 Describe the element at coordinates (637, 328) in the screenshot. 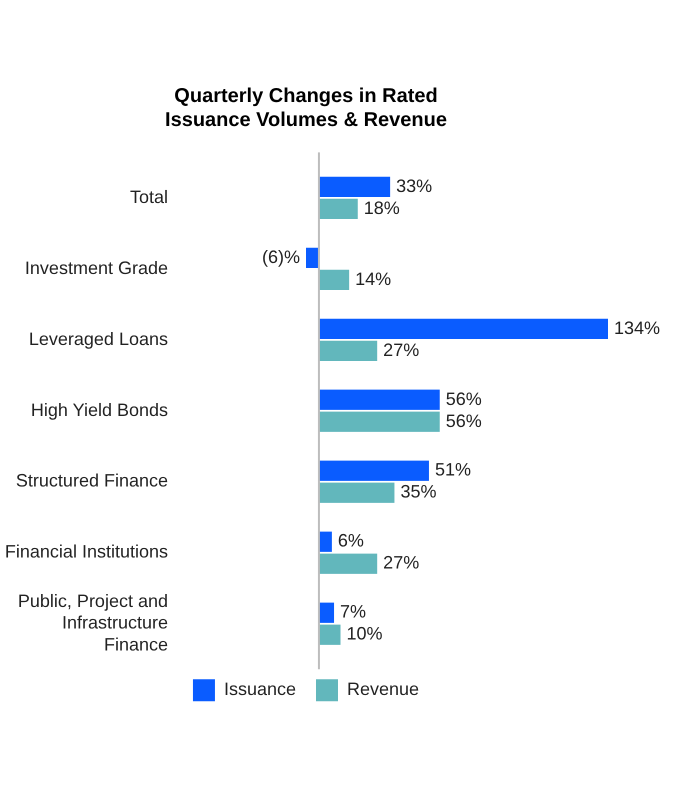

I see `data-label: 134%` at that location.